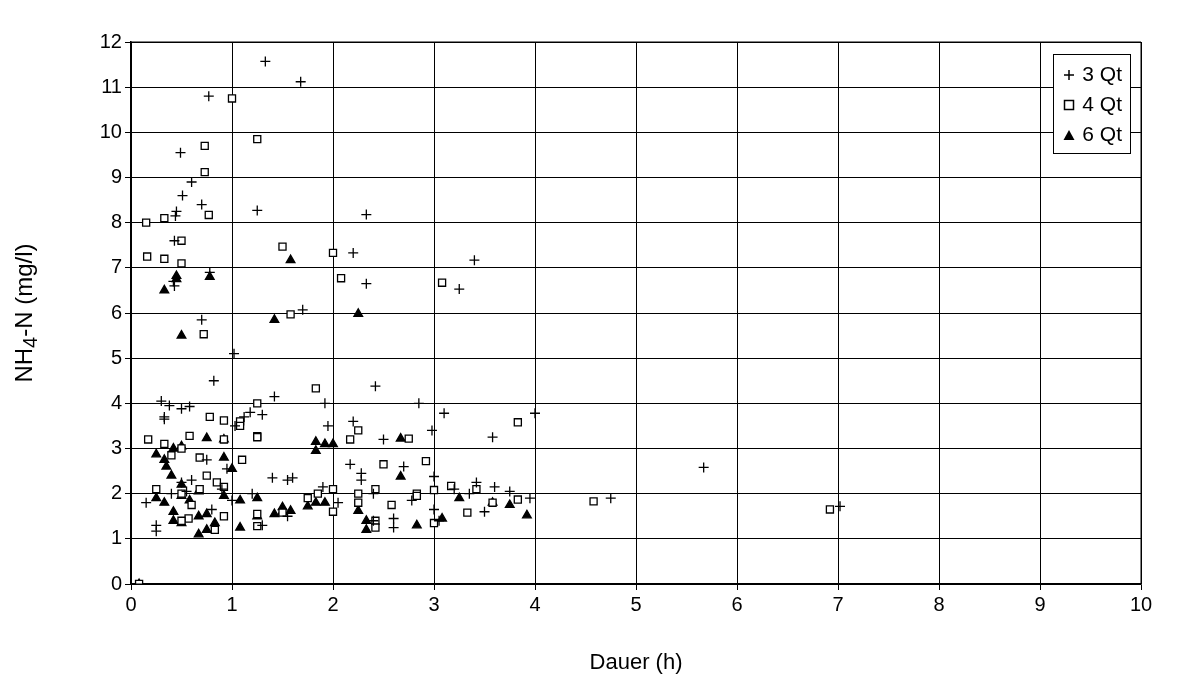 The image size is (1200, 680). Describe the element at coordinates (116, 401) in the screenshot. I see `y-tick-label: 4` at that location.